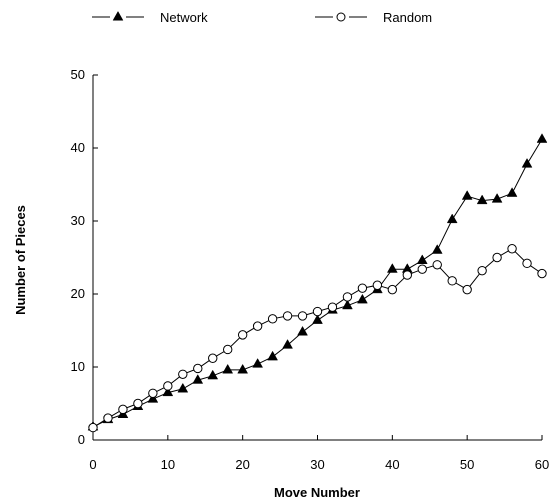 This screenshot has width=552, height=501. I want to click on x-tick-label: 30, so click(317, 464).